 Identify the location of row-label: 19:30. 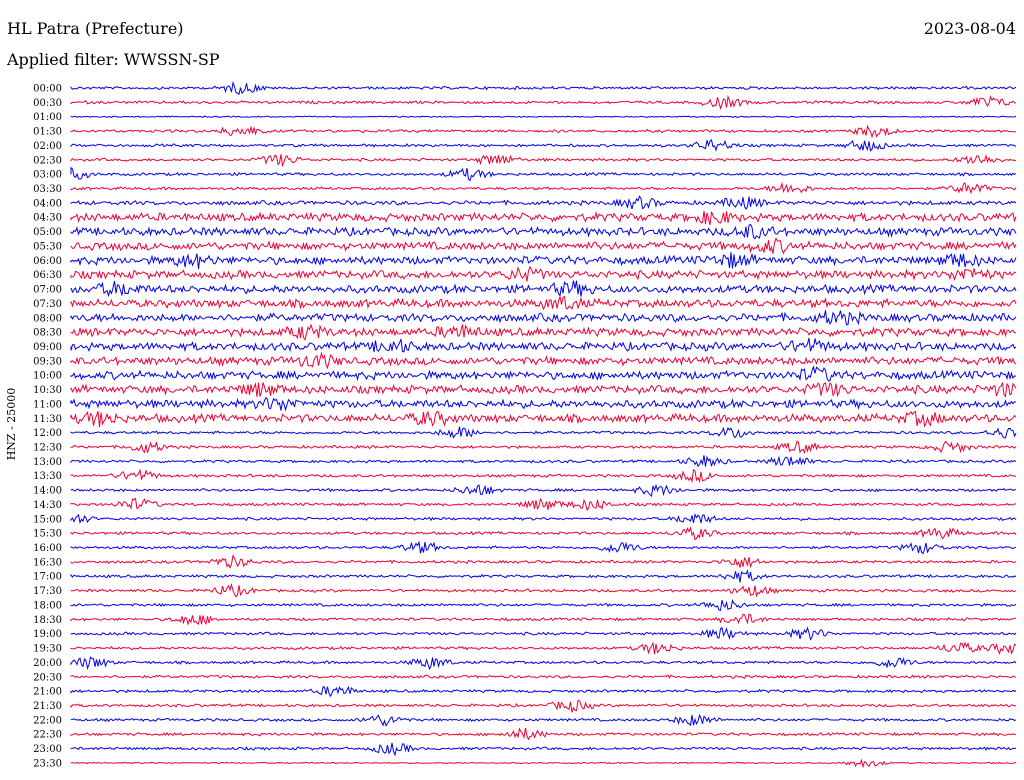
(47, 649).